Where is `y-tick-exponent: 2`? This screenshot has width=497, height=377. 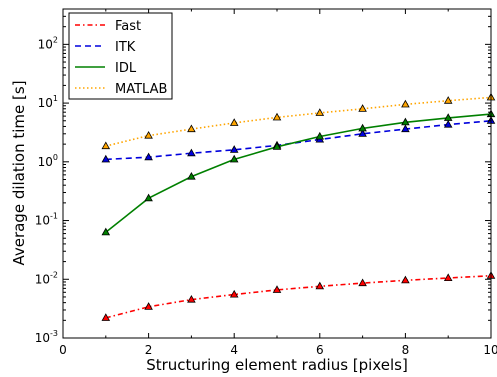 y-tick-exponent: 2 is located at coordinates (55, 39).